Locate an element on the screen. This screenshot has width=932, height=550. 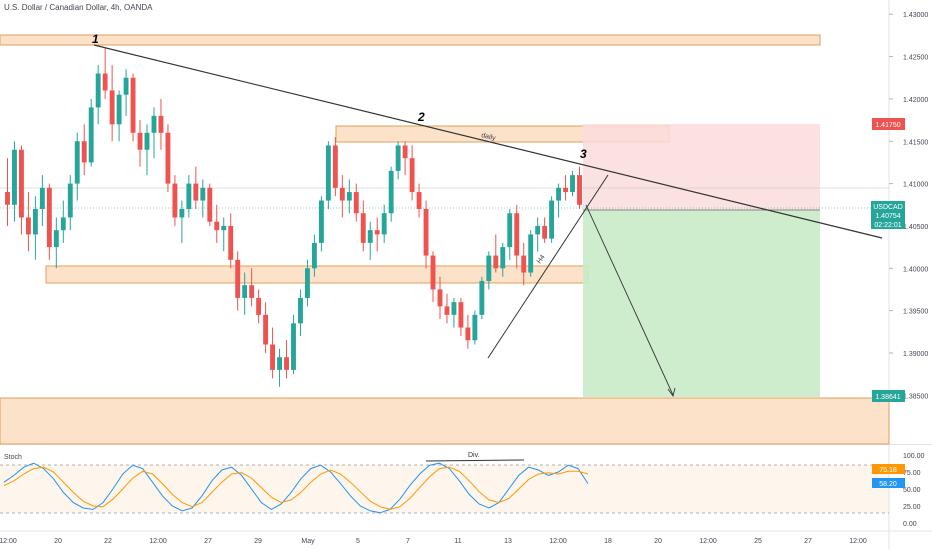
price-tick-label: 1.42000 is located at coordinates (915, 100).